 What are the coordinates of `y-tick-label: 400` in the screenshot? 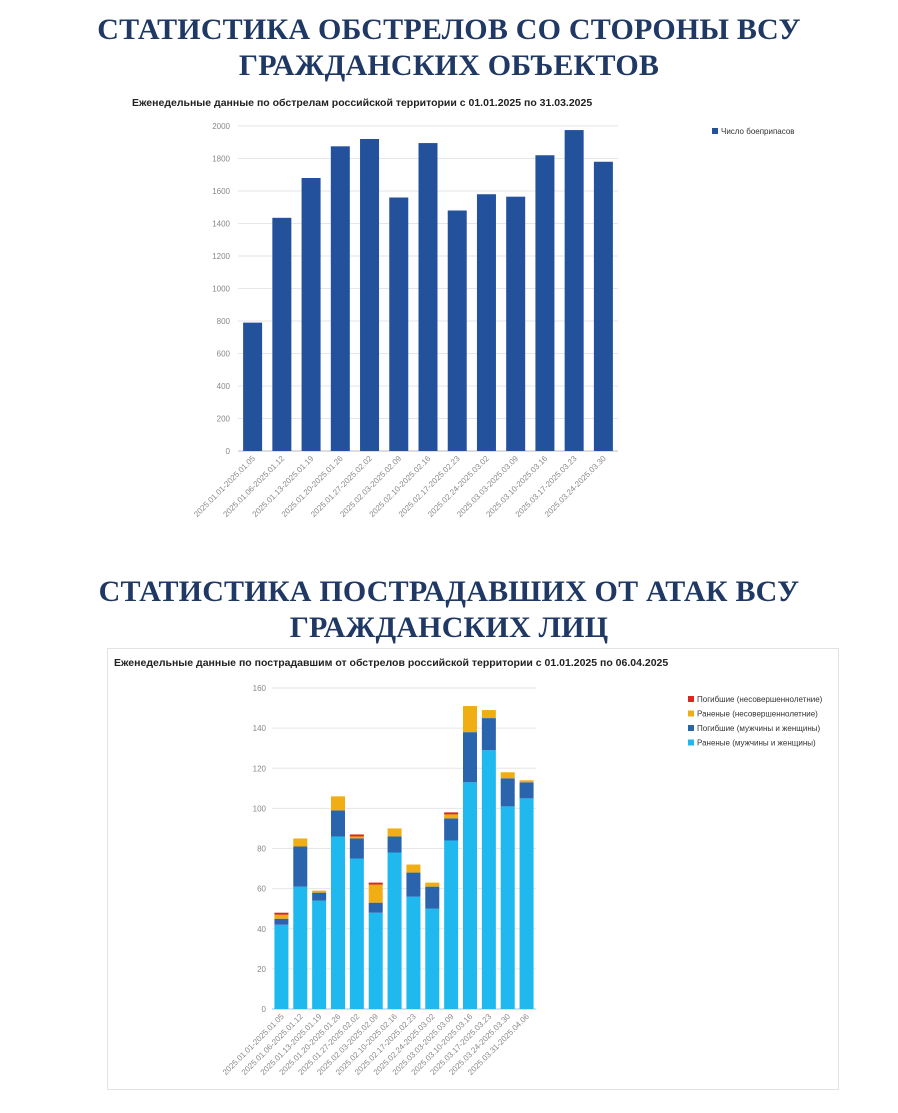 It's located at (224, 386).